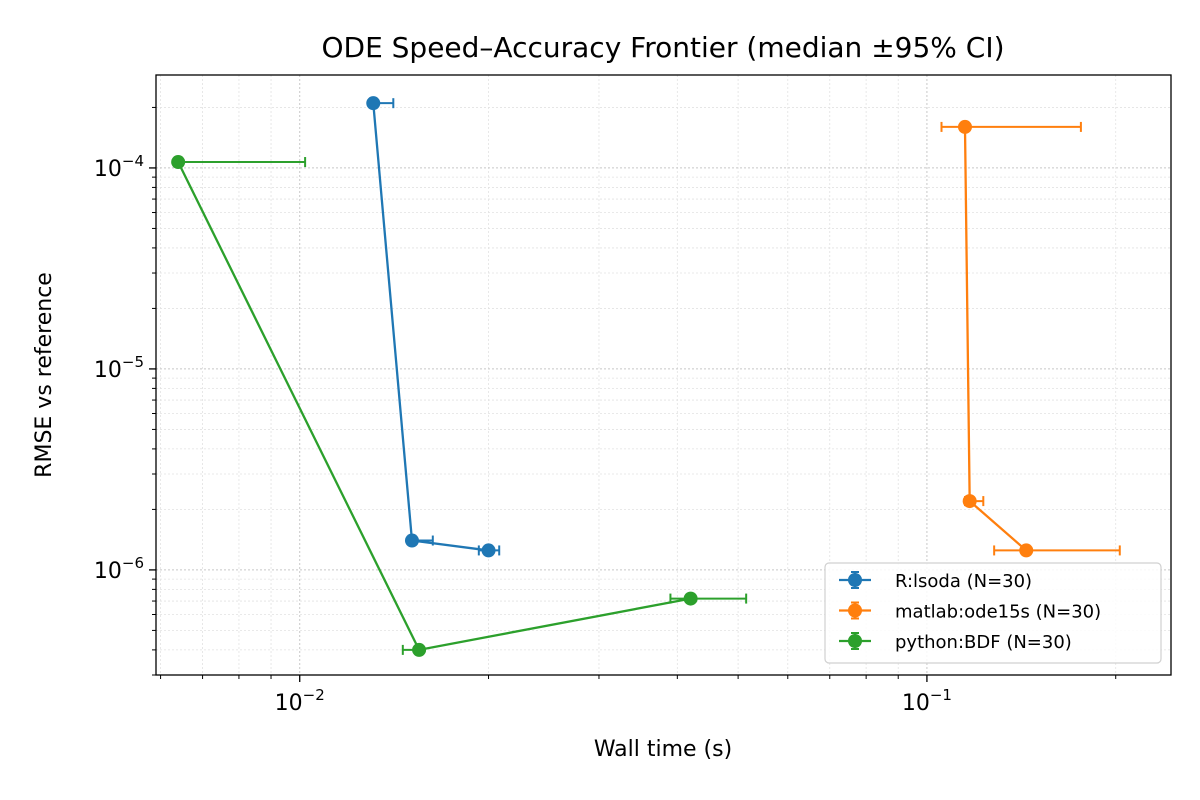  What do you see at coordinates (983, 642) in the screenshot?
I see `legend-label: python:BDF (N=30)` at bounding box center [983, 642].